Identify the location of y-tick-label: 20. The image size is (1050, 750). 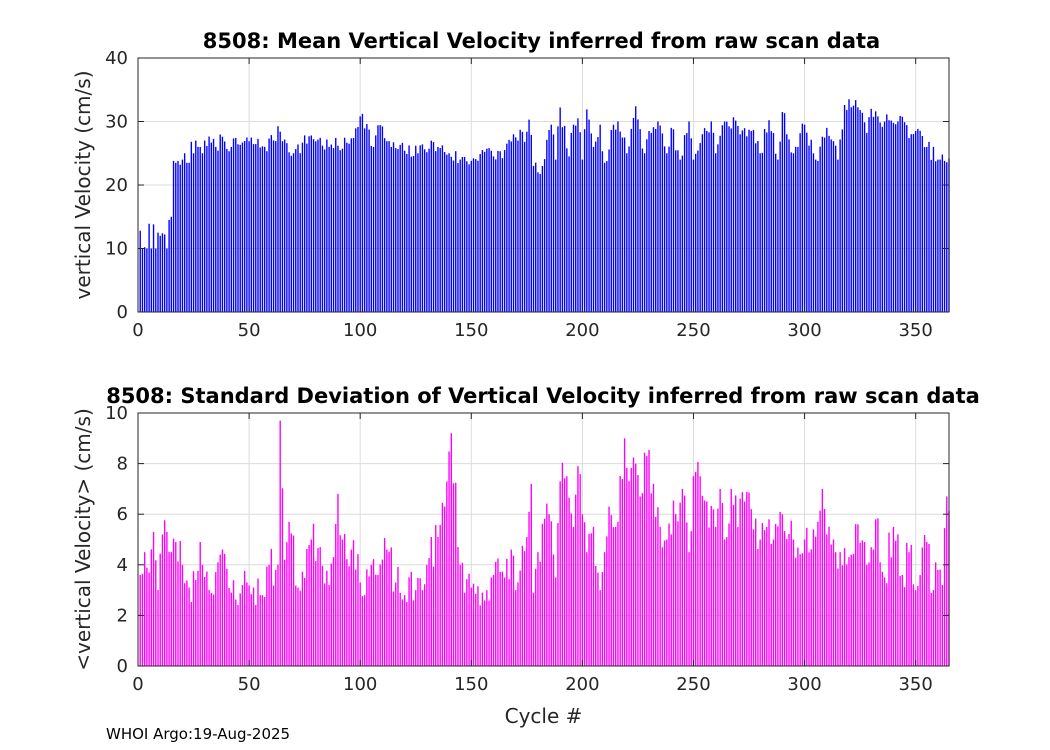
(116, 185).